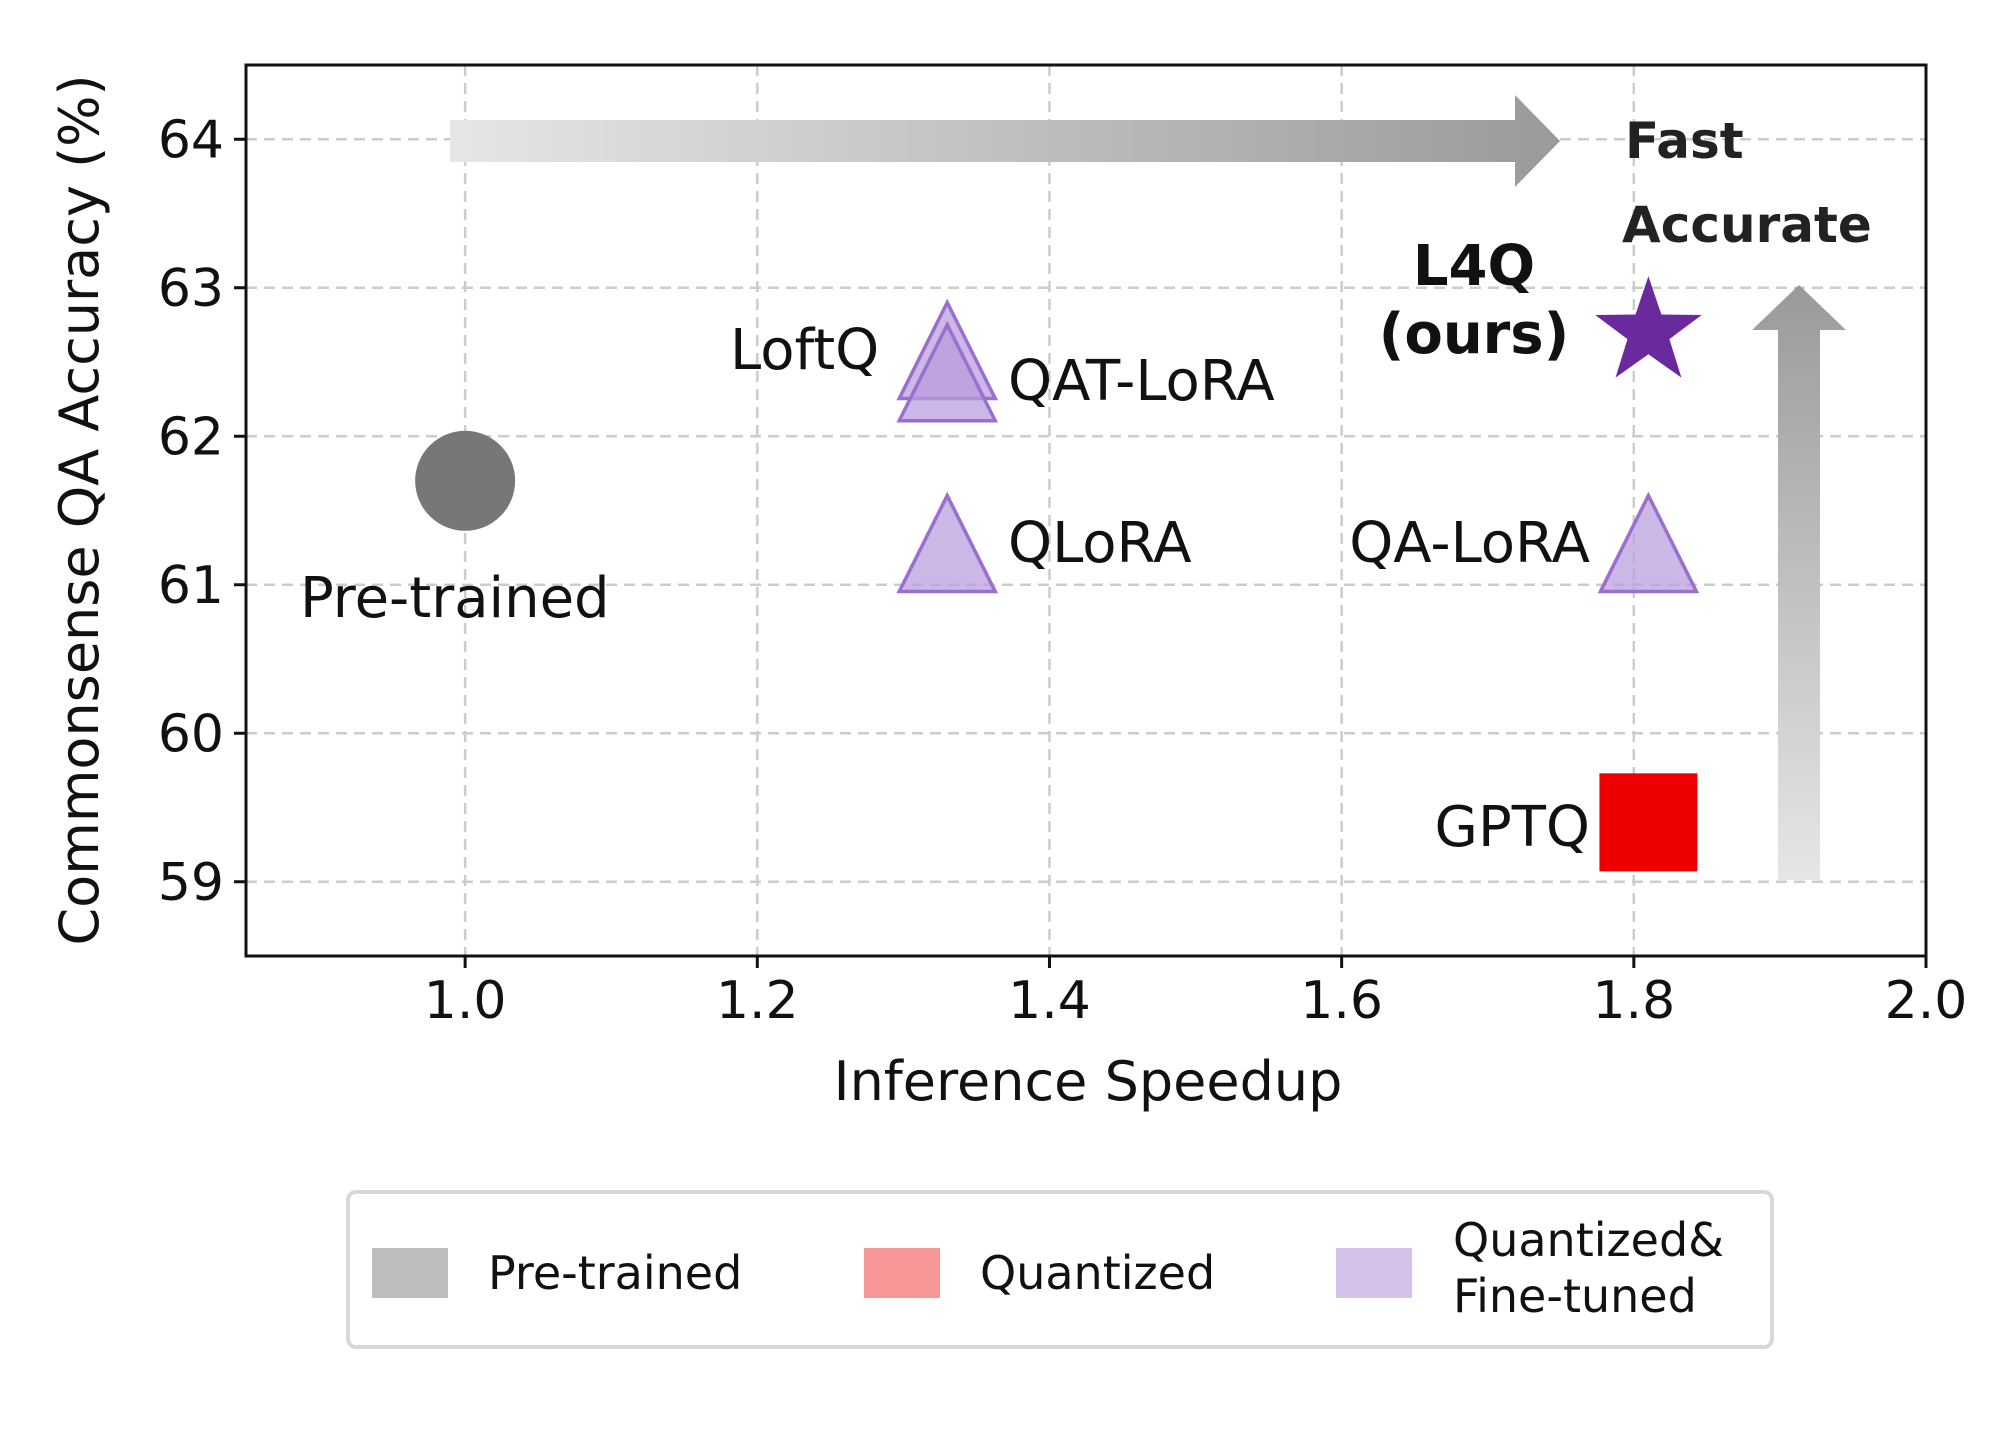 The image size is (2016, 1454). I want to click on legend-swatch-quantized-fine-tuned, so click(1374, 1273).